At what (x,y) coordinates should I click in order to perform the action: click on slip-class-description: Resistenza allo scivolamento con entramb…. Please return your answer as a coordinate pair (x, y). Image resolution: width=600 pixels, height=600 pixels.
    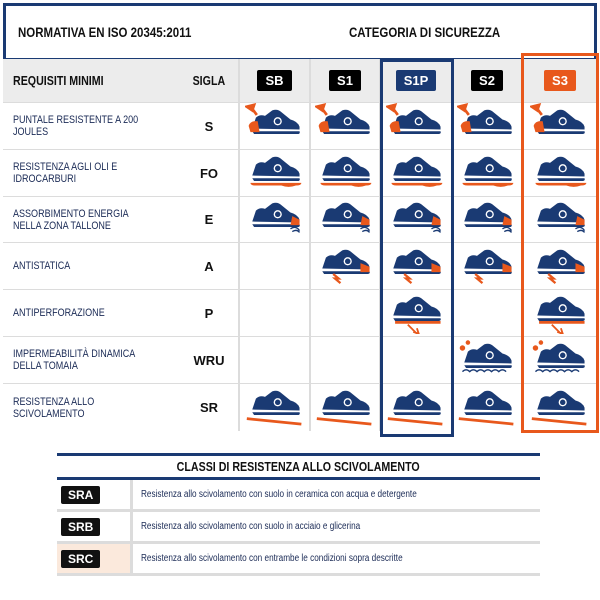
    Looking at the image, I should click on (272, 558).